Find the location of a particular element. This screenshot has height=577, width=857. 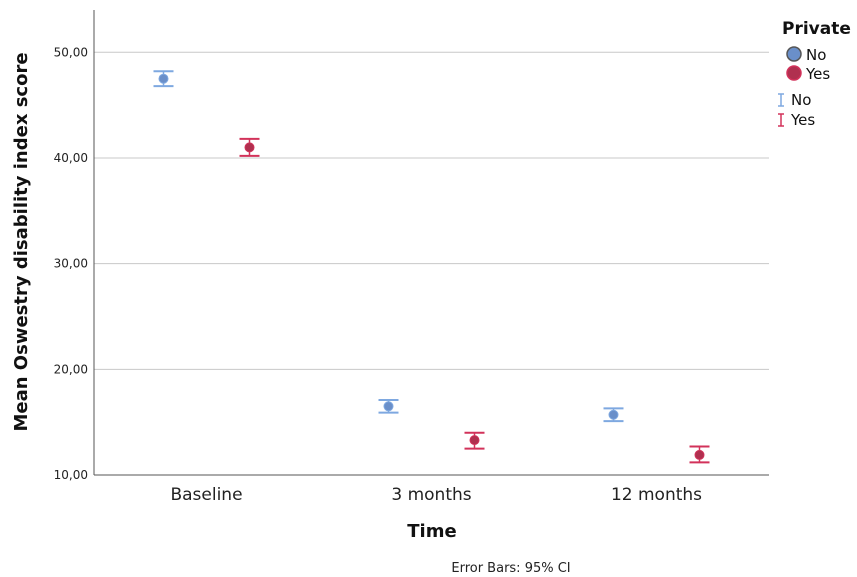

x-tick-label: 12 months is located at coordinates (656, 495).